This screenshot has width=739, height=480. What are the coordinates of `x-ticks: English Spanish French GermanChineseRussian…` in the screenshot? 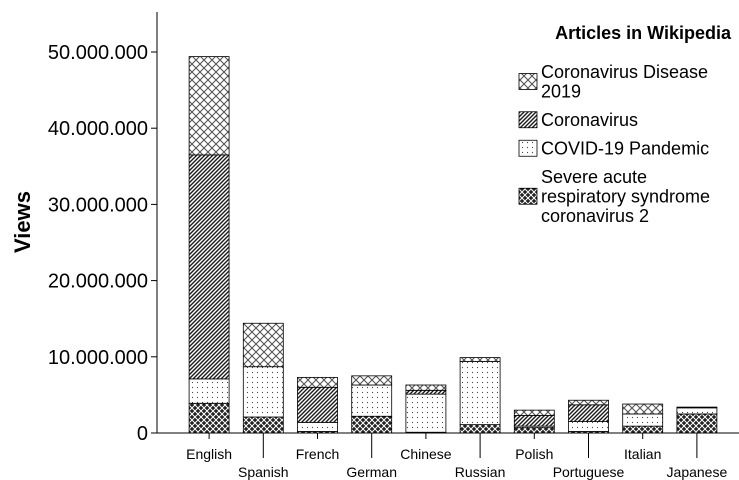 It's located at (456, 456).